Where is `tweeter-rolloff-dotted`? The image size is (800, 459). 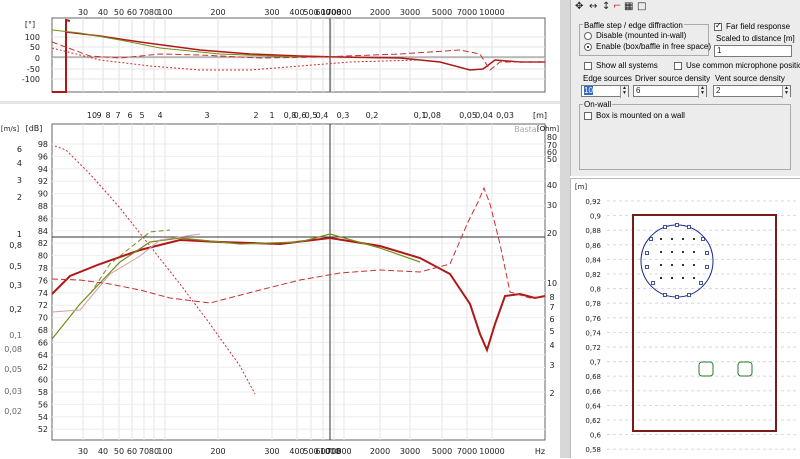
tweeter-rolloff-dotted is located at coordinates (155, 270).